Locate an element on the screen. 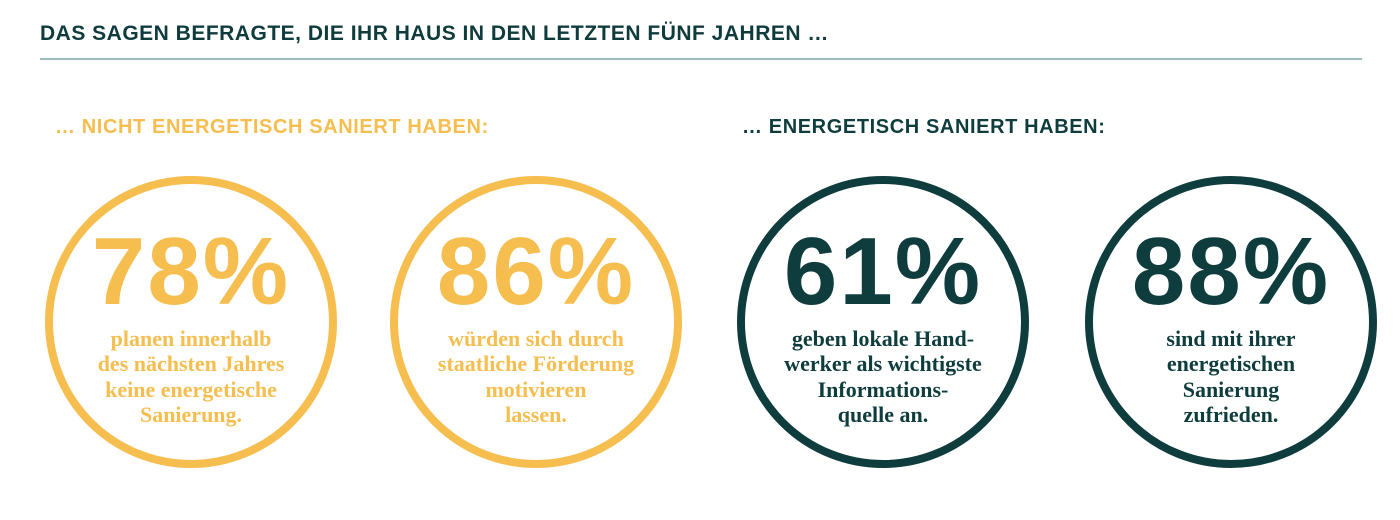 The width and height of the screenshot is (1400, 520). desc-line: quelle an. is located at coordinates (883, 414).